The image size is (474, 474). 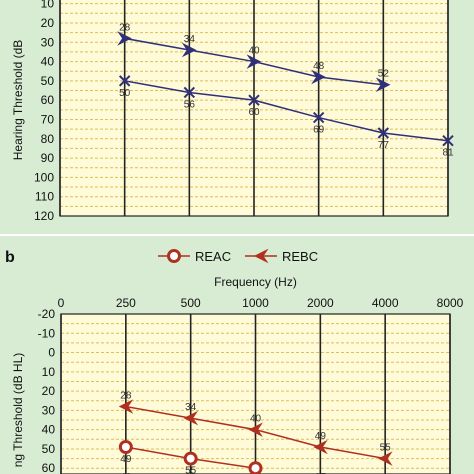 What do you see at coordinates (385, 303) in the screenshot?
I see `x-tick-label: 4000` at bounding box center [385, 303].